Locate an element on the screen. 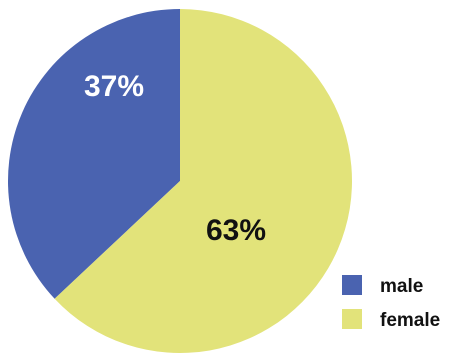  legend-label-male: male is located at coordinates (401, 286).